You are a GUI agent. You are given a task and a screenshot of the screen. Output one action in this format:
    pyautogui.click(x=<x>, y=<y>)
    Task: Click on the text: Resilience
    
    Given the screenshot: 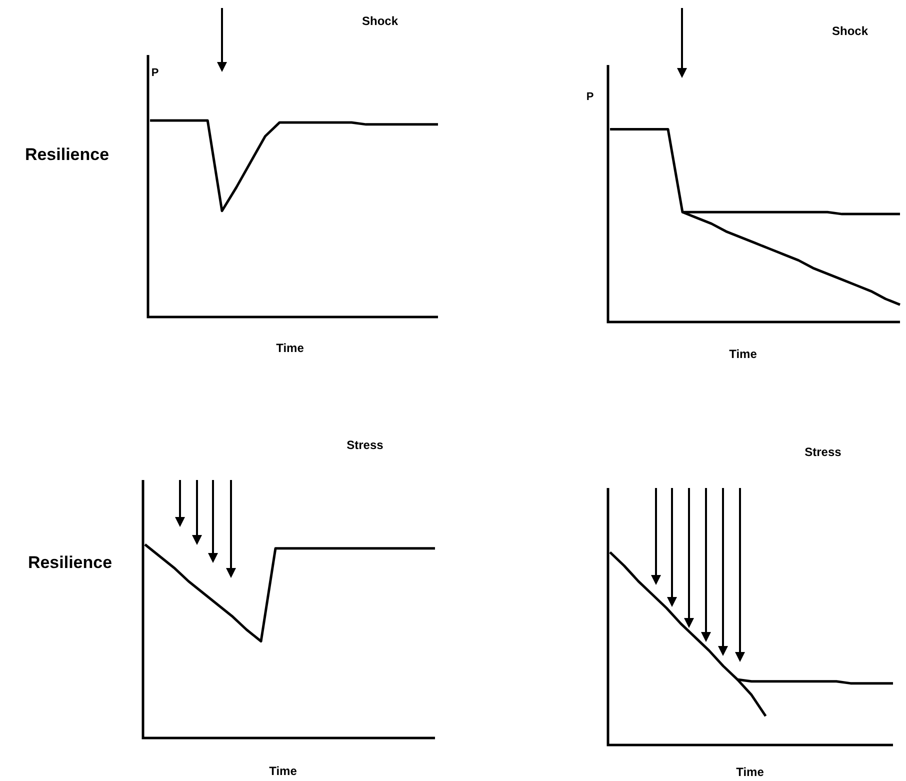 What is the action you would take?
    pyautogui.click(x=67, y=154)
    